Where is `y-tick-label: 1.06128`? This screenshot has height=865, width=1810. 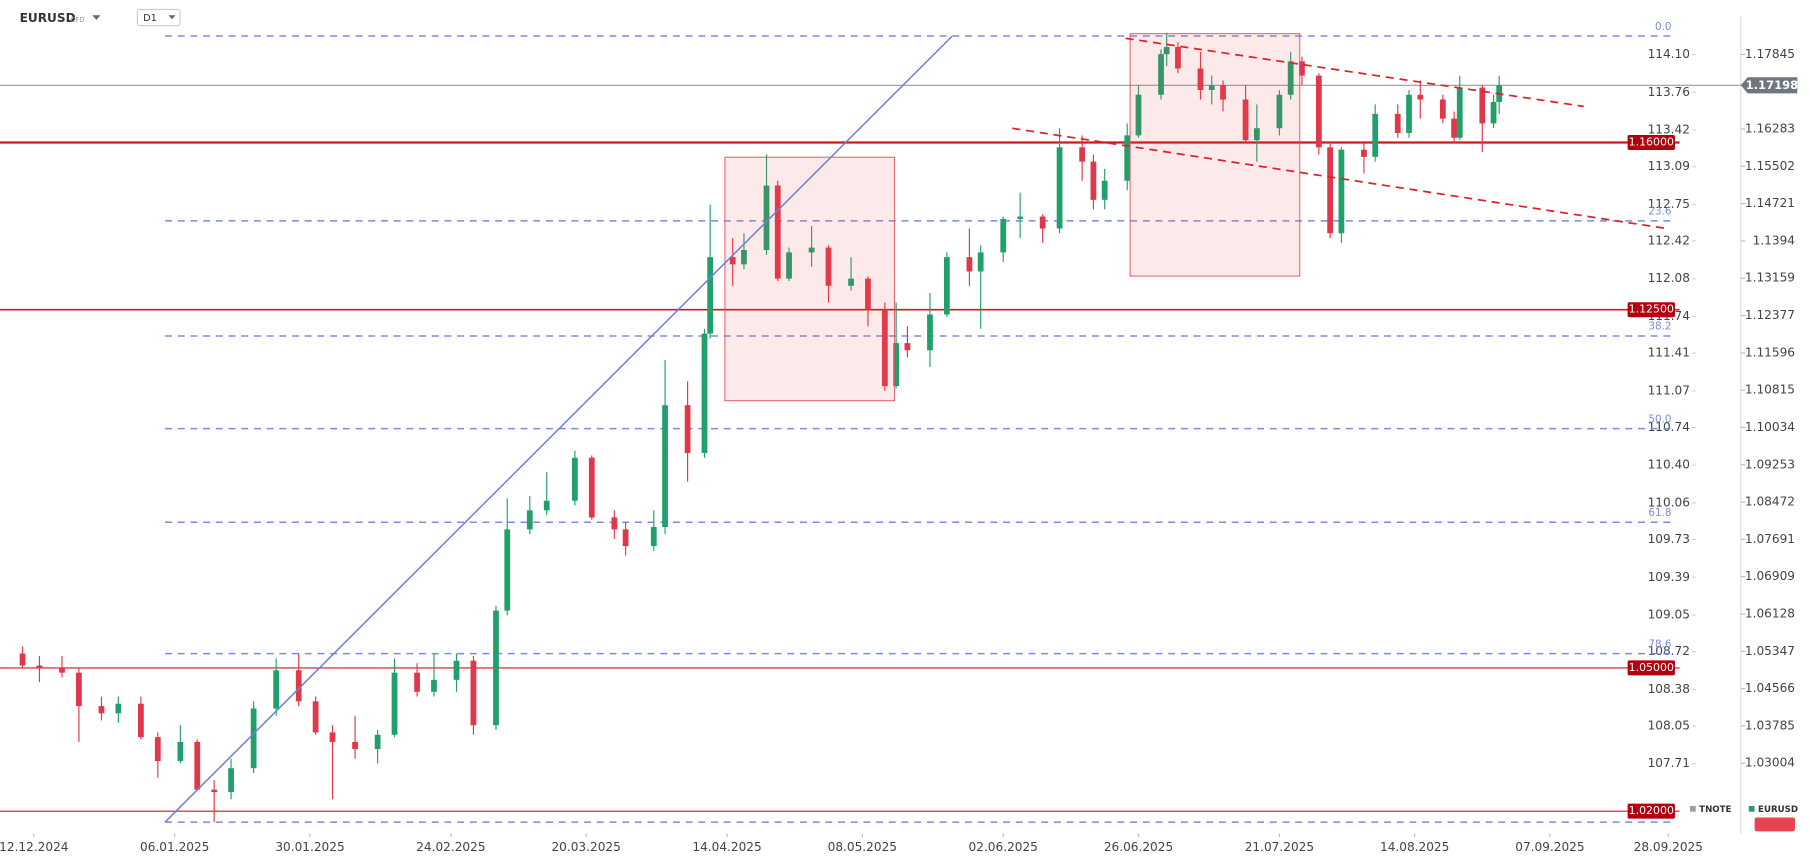 y-tick-label: 1.06128 is located at coordinates (1770, 614).